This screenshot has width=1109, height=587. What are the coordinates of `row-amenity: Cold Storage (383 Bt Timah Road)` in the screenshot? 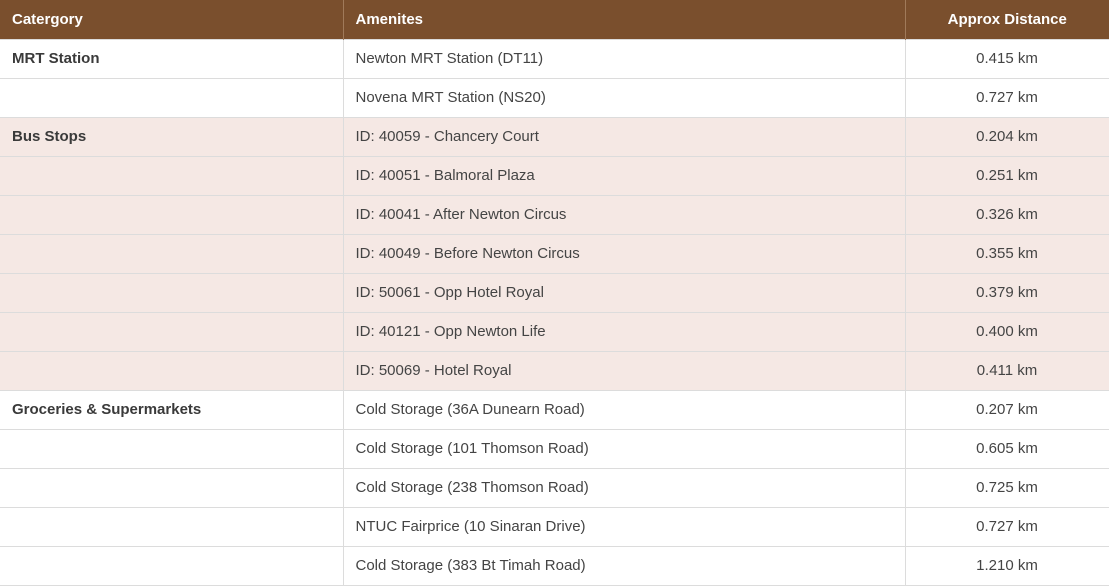 It's located at (624, 565).